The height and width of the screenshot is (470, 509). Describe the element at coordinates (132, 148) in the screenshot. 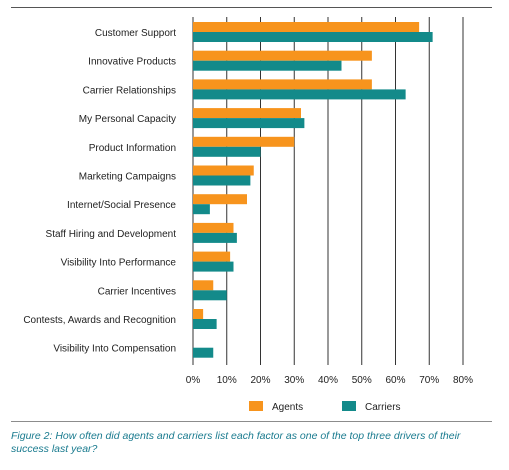

I see `category-label: Product Information` at that location.